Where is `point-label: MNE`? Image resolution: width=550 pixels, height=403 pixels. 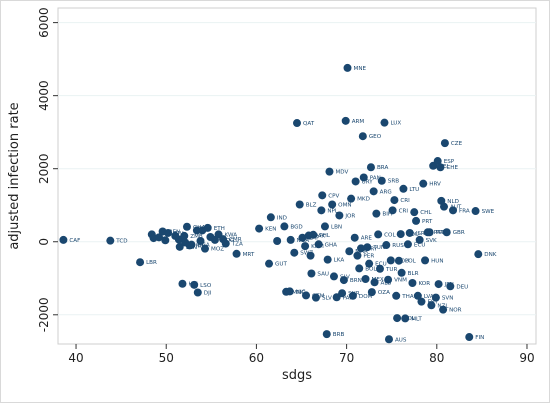 point-label: MNE is located at coordinates (360, 69).